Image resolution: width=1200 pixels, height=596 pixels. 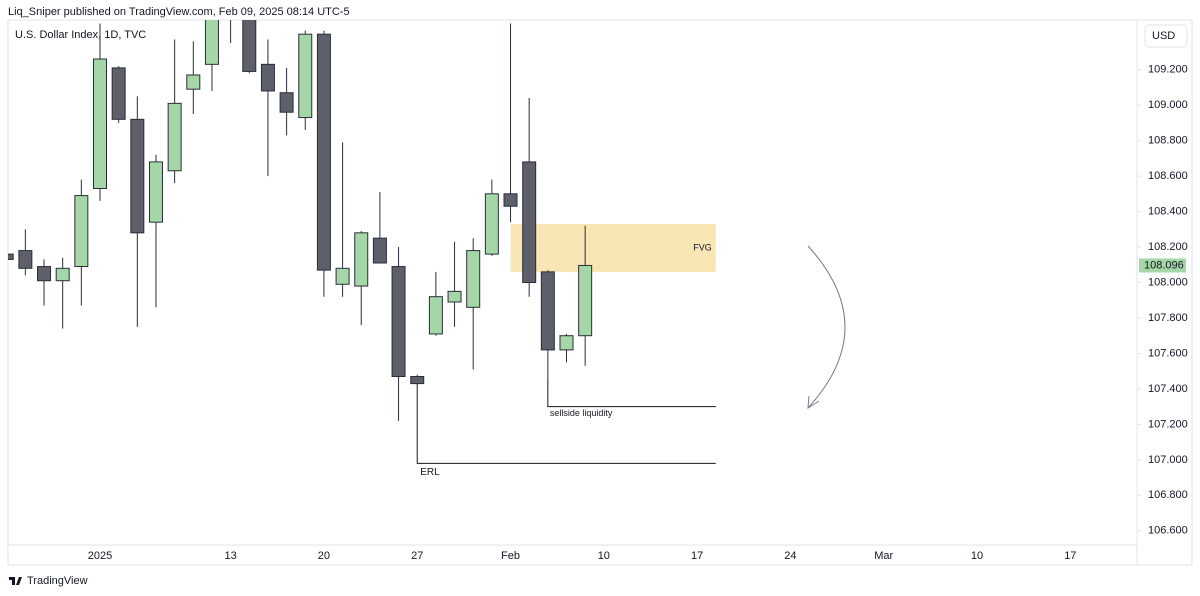 What do you see at coordinates (417, 556) in the screenshot?
I see `x-tick-label: 27` at bounding box center [417, 556].